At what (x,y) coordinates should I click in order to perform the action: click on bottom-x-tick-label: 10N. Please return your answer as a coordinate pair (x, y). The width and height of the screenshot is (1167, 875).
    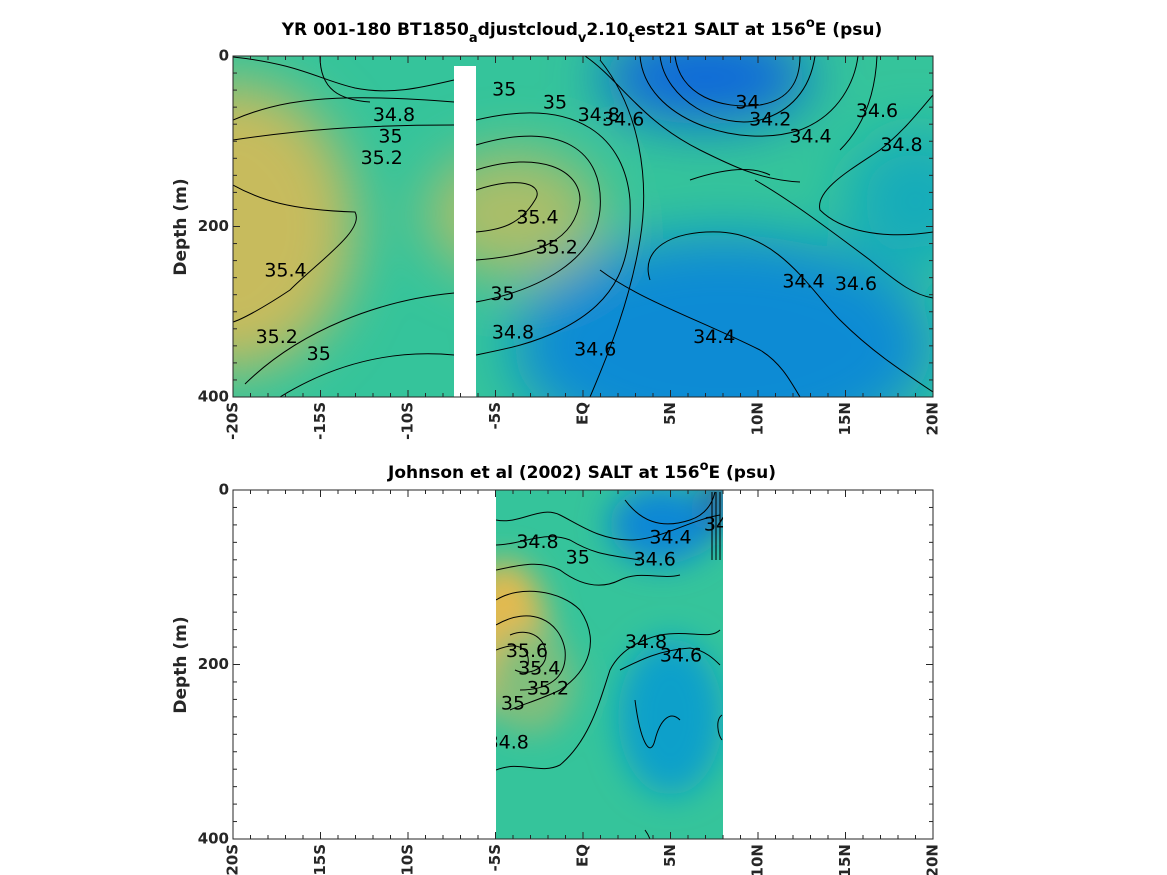
    Looking at the image, I should click on (758, 859).